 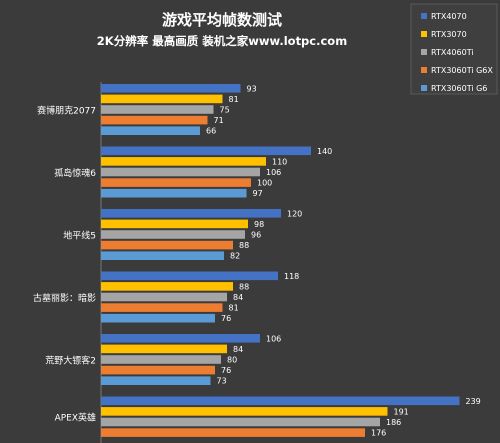 What do you see at coordinates (252, 88) in the screenshot?
I see `data-label: 93` at bounding box center [252, 88].